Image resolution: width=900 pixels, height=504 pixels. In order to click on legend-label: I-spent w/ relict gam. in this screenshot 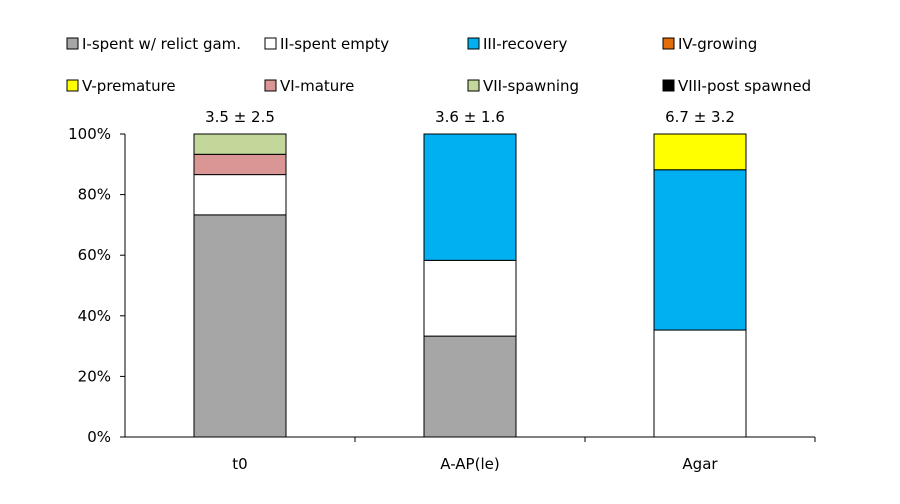, I will do `click(161, 44)`.